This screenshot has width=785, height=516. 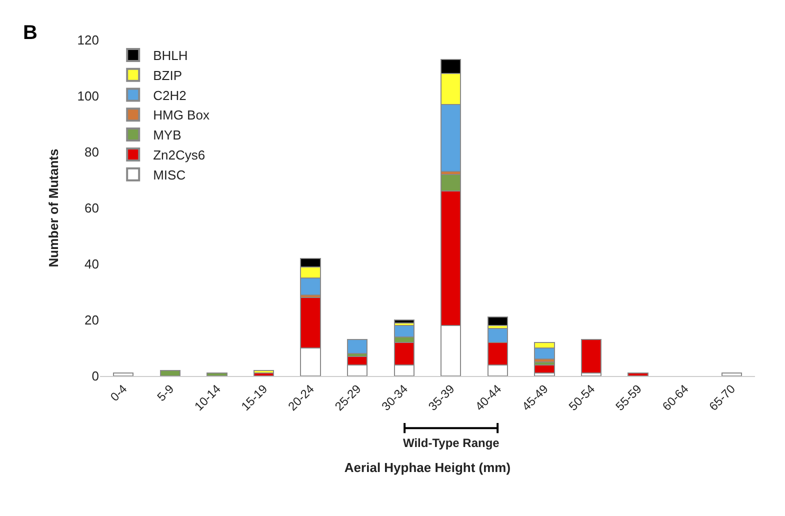 I want to click on y-tick-label: 100, so click(x=88, y=96).